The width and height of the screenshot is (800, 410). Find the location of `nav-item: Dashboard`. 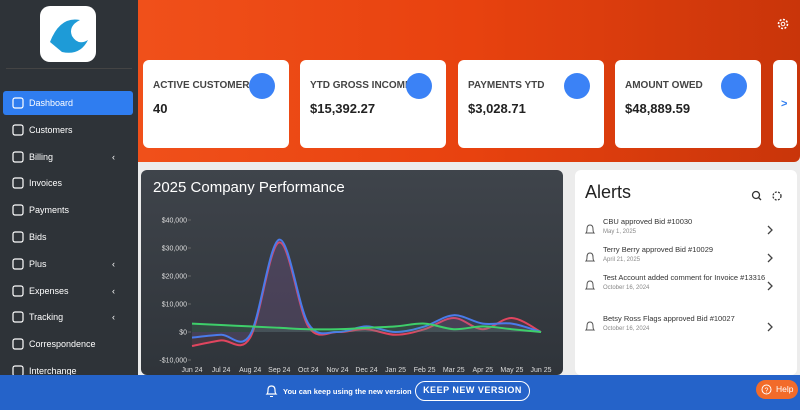

nav-item: Dashboard is located at coordinates (68, 103).